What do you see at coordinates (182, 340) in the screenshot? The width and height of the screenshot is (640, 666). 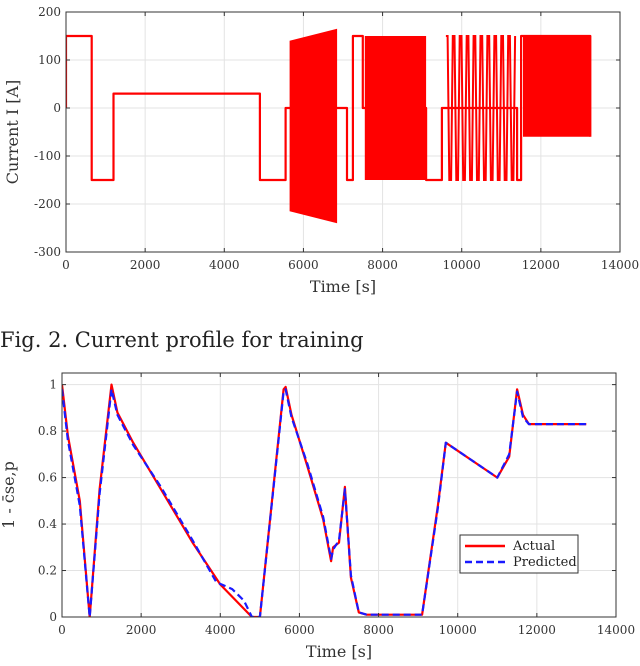 I see `figure-caption: Fig. 2. Current profile for training` at bounding box center [182, 340].